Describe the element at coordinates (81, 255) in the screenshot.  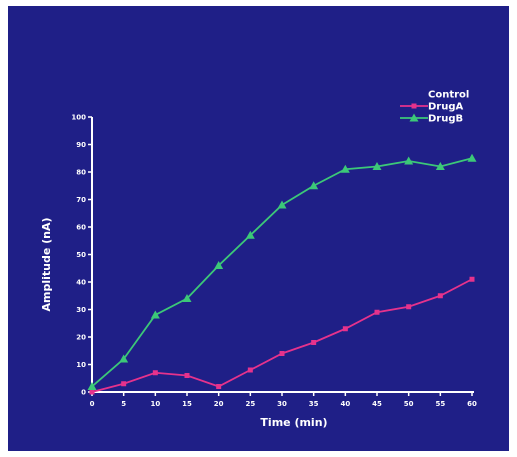
I see `y-tick-label: 50` at that location.